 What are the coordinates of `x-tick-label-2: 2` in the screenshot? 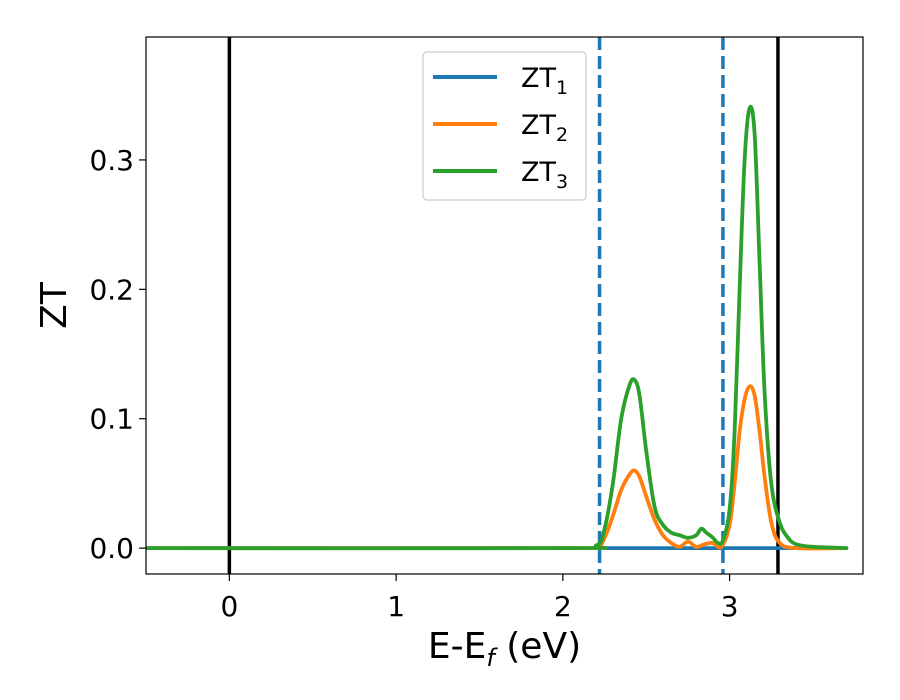 It's located at (563, 606).